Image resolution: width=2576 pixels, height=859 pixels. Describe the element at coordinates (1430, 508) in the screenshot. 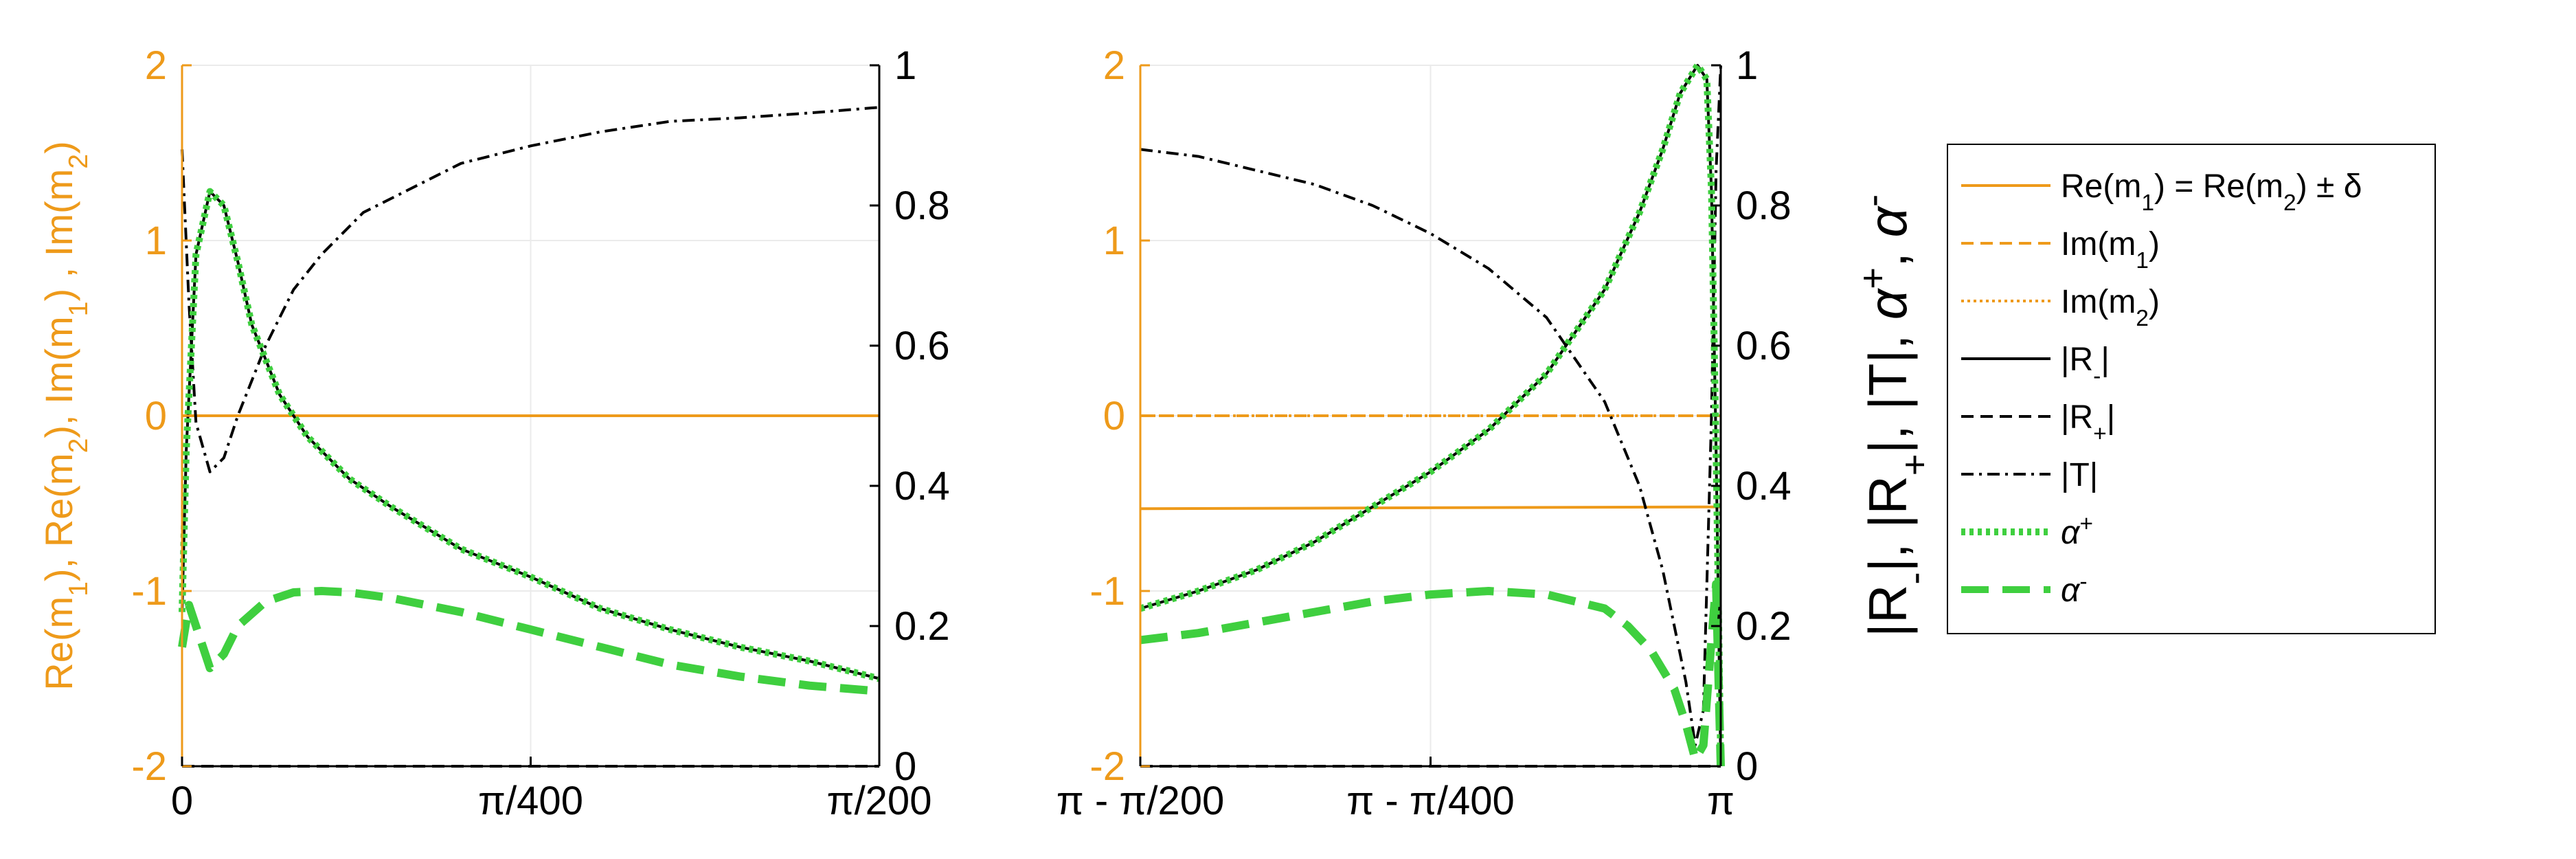

I see `series-line-orange-solid` at that location.